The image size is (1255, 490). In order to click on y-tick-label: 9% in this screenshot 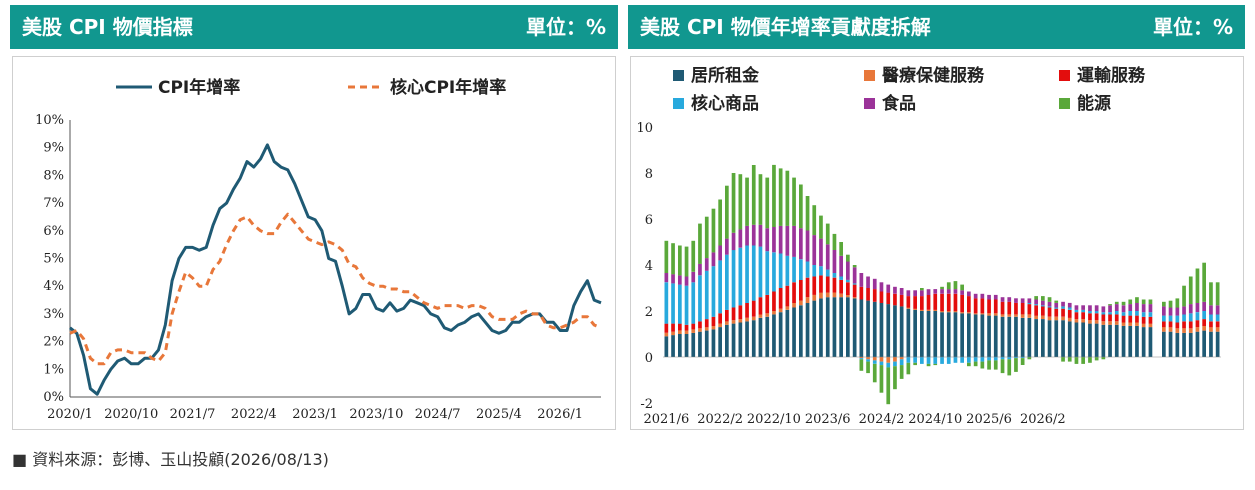, I will do `click(53, 148)`.